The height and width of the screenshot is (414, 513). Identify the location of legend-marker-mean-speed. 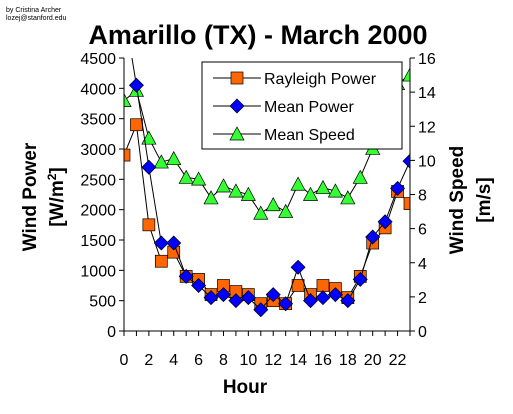
(237, 133).